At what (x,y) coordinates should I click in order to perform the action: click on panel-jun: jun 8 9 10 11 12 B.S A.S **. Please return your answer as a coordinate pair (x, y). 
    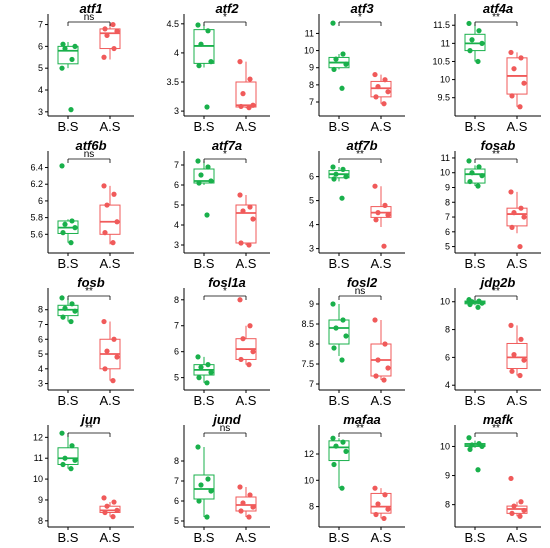
    Looking at the image, I should click on (83, 478).